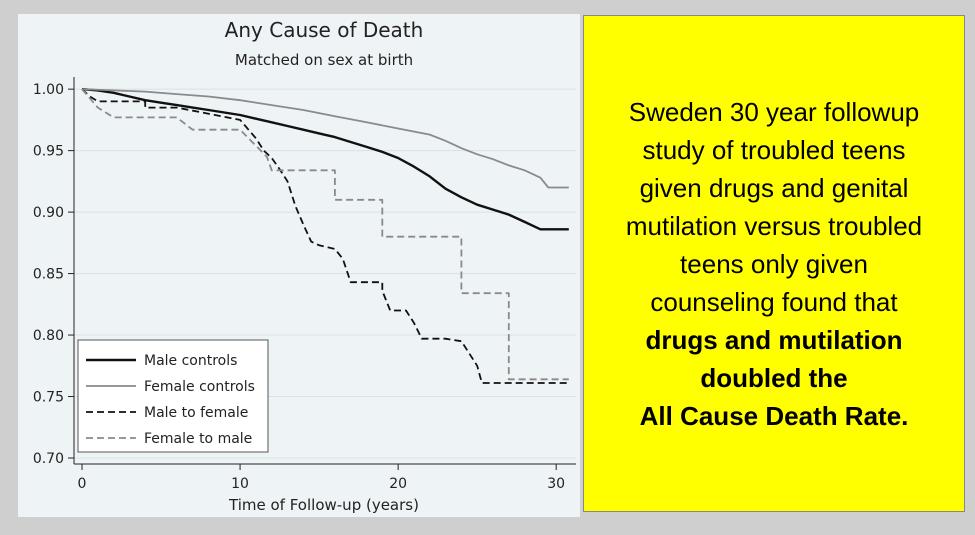 The height and width of the screenshot is (535, 975). Describe the element at coordinates (48, 275) in the screenshot. I see `y-tick-label: 0.85` at that location.